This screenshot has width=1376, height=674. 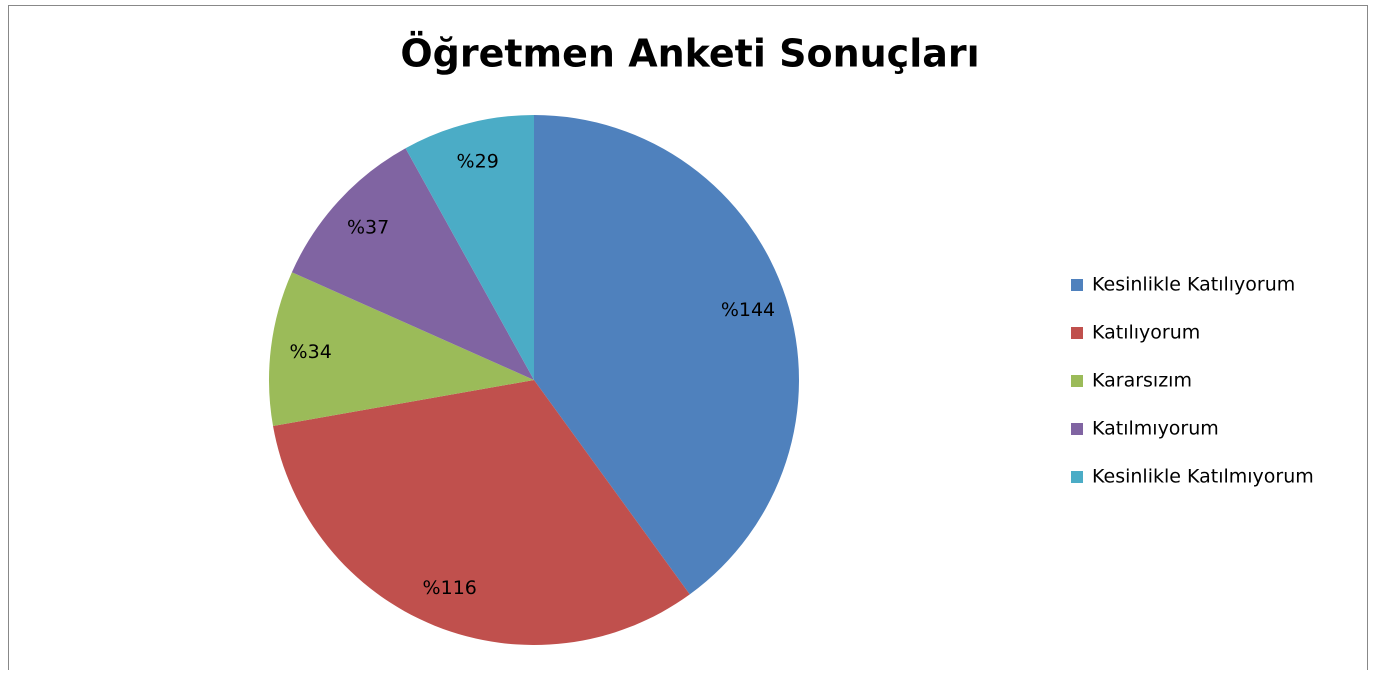 I want to click on data-label: %116, so click(x=450, y=588).